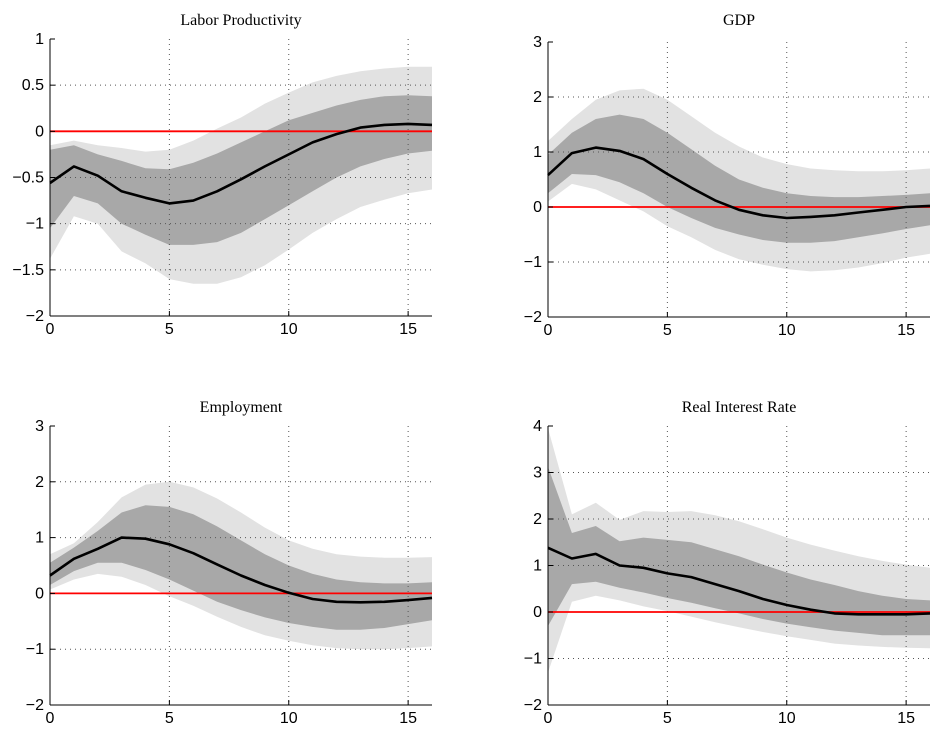 This screenshot has height=731, width=930. What do you see at coordinates (28, 178) in the screenshot?
I see `y-tick-label: −0.5` at bounding box center [28, 178].